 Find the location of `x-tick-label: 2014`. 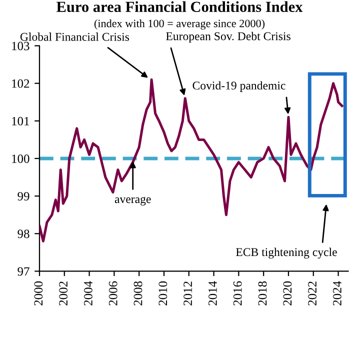

x-tick-label: 2014 is located at coordinates (212, 293).